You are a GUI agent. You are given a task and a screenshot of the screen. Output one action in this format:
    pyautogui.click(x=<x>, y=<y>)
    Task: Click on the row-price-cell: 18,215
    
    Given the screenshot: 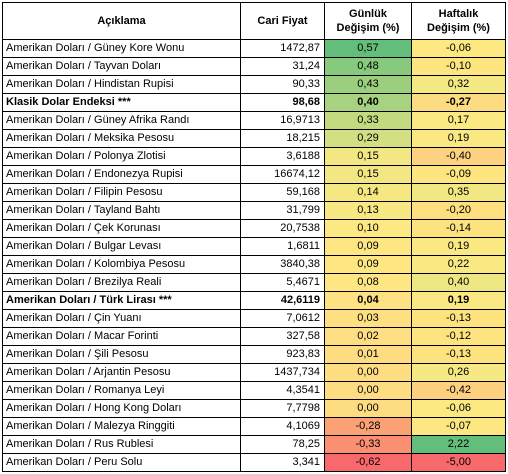 What is the action you would take?
    pyautogui.click(x=282, y=138)
    